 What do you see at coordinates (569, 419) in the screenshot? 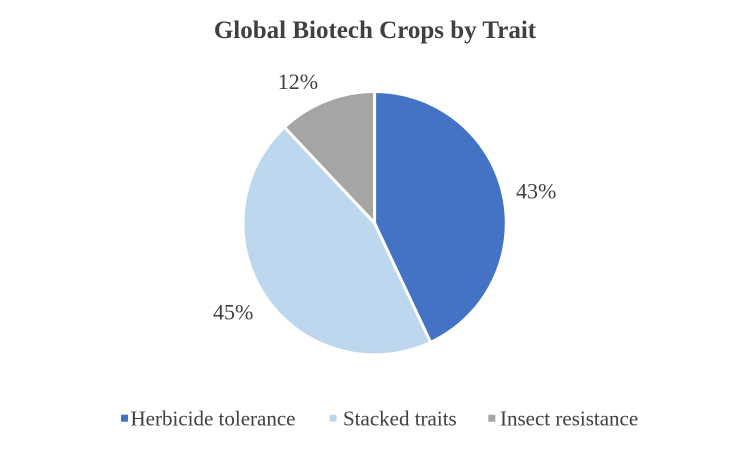
I see `svg-text: Insect resistance` at bounding box center [569, 419].